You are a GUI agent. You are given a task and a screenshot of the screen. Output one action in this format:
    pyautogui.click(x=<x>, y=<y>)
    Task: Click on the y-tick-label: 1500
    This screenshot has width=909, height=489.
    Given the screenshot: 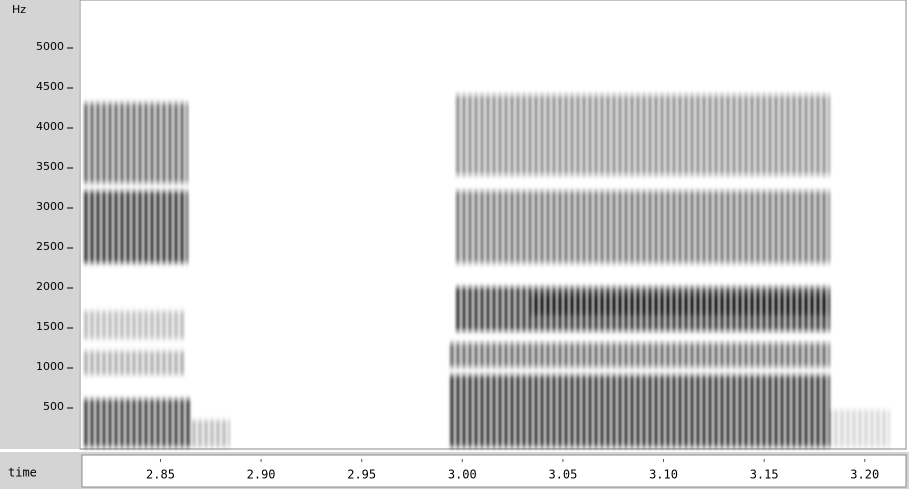 What is the action you would take?
    pyautogui.click(x=50, y=326)
    